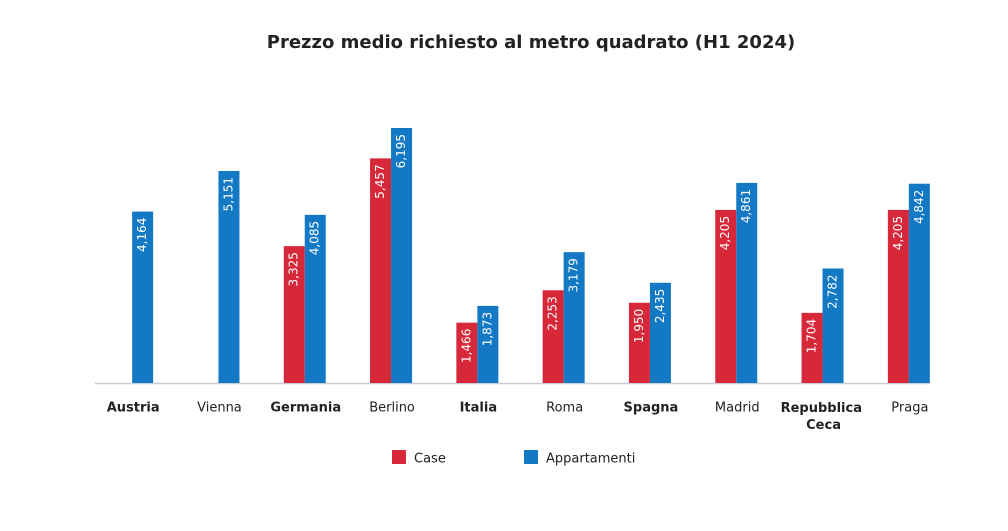  Describe the element at coordinates (430, 459) in the screenshot. I see `legend-label: Case` at that location.